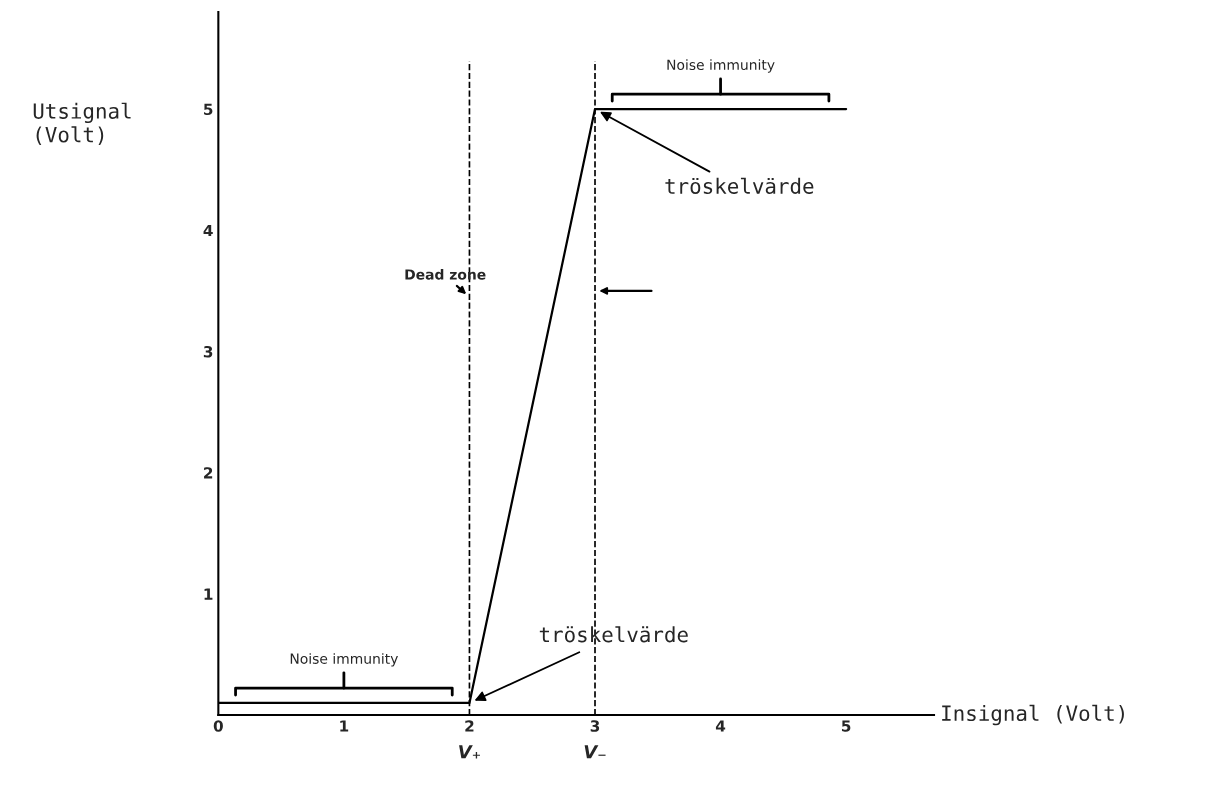  What do you see at coordinates (595, 752) in the screenshot?
I see `ref-line-label: V₋` at bounding box center [595, 752].